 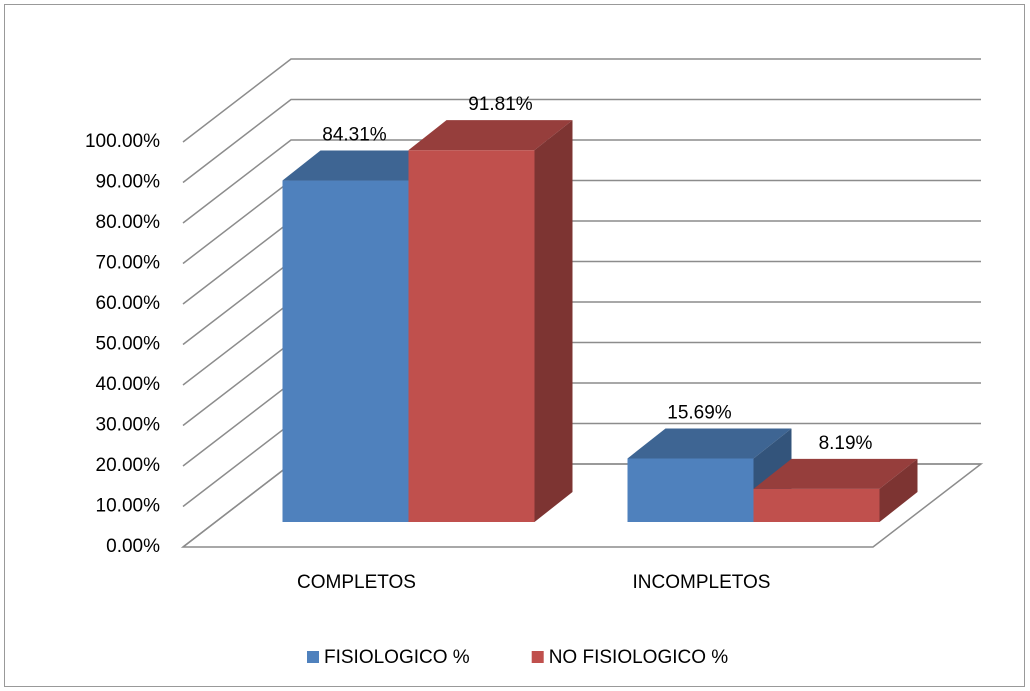 I want to click on y-tick-label: 80.00%, so click(x=128, y=222).